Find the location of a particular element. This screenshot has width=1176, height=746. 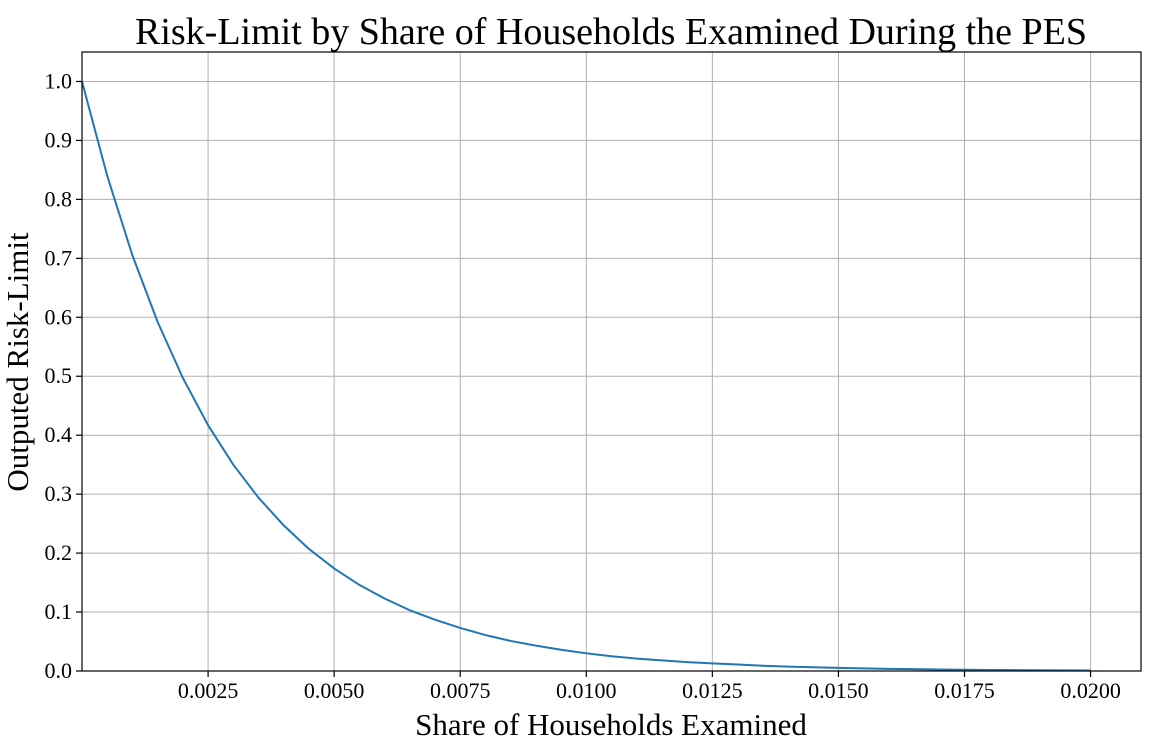

x-tick-label: 0.0050 is located at coordinates (334, 690).